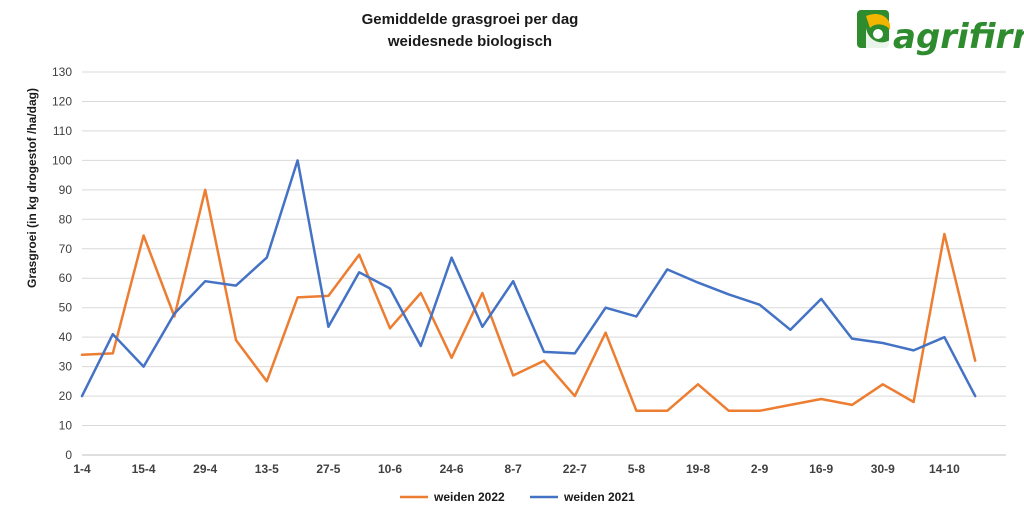 This screenshot has width=1024, height=519. I want to click on legend-label: weiden 2022, so click(469, 497).